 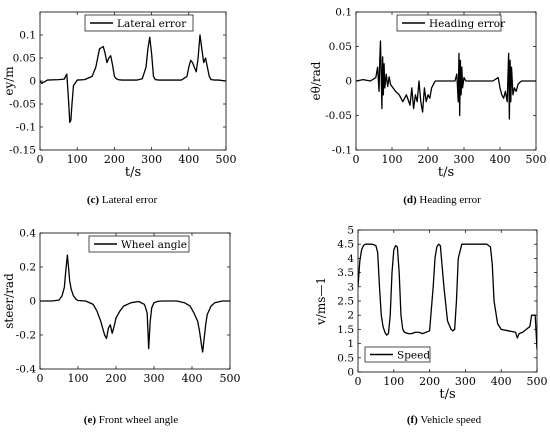 I want to click on y-tick-label: -0.15, so click(x=22, y=151).